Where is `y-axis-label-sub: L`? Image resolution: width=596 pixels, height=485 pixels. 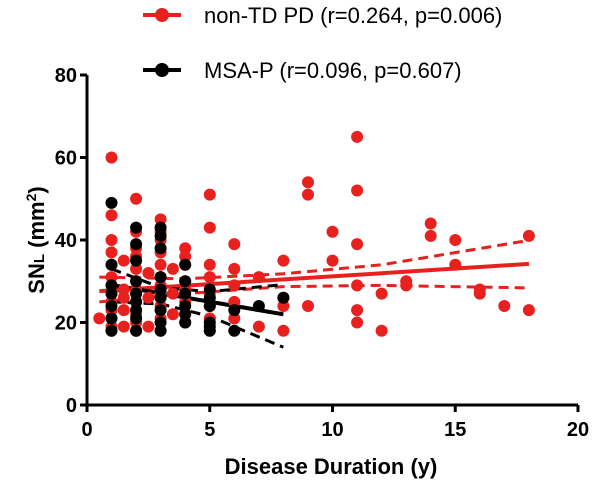 y-axis-label-sub: L is located at coordinates (39, 258).